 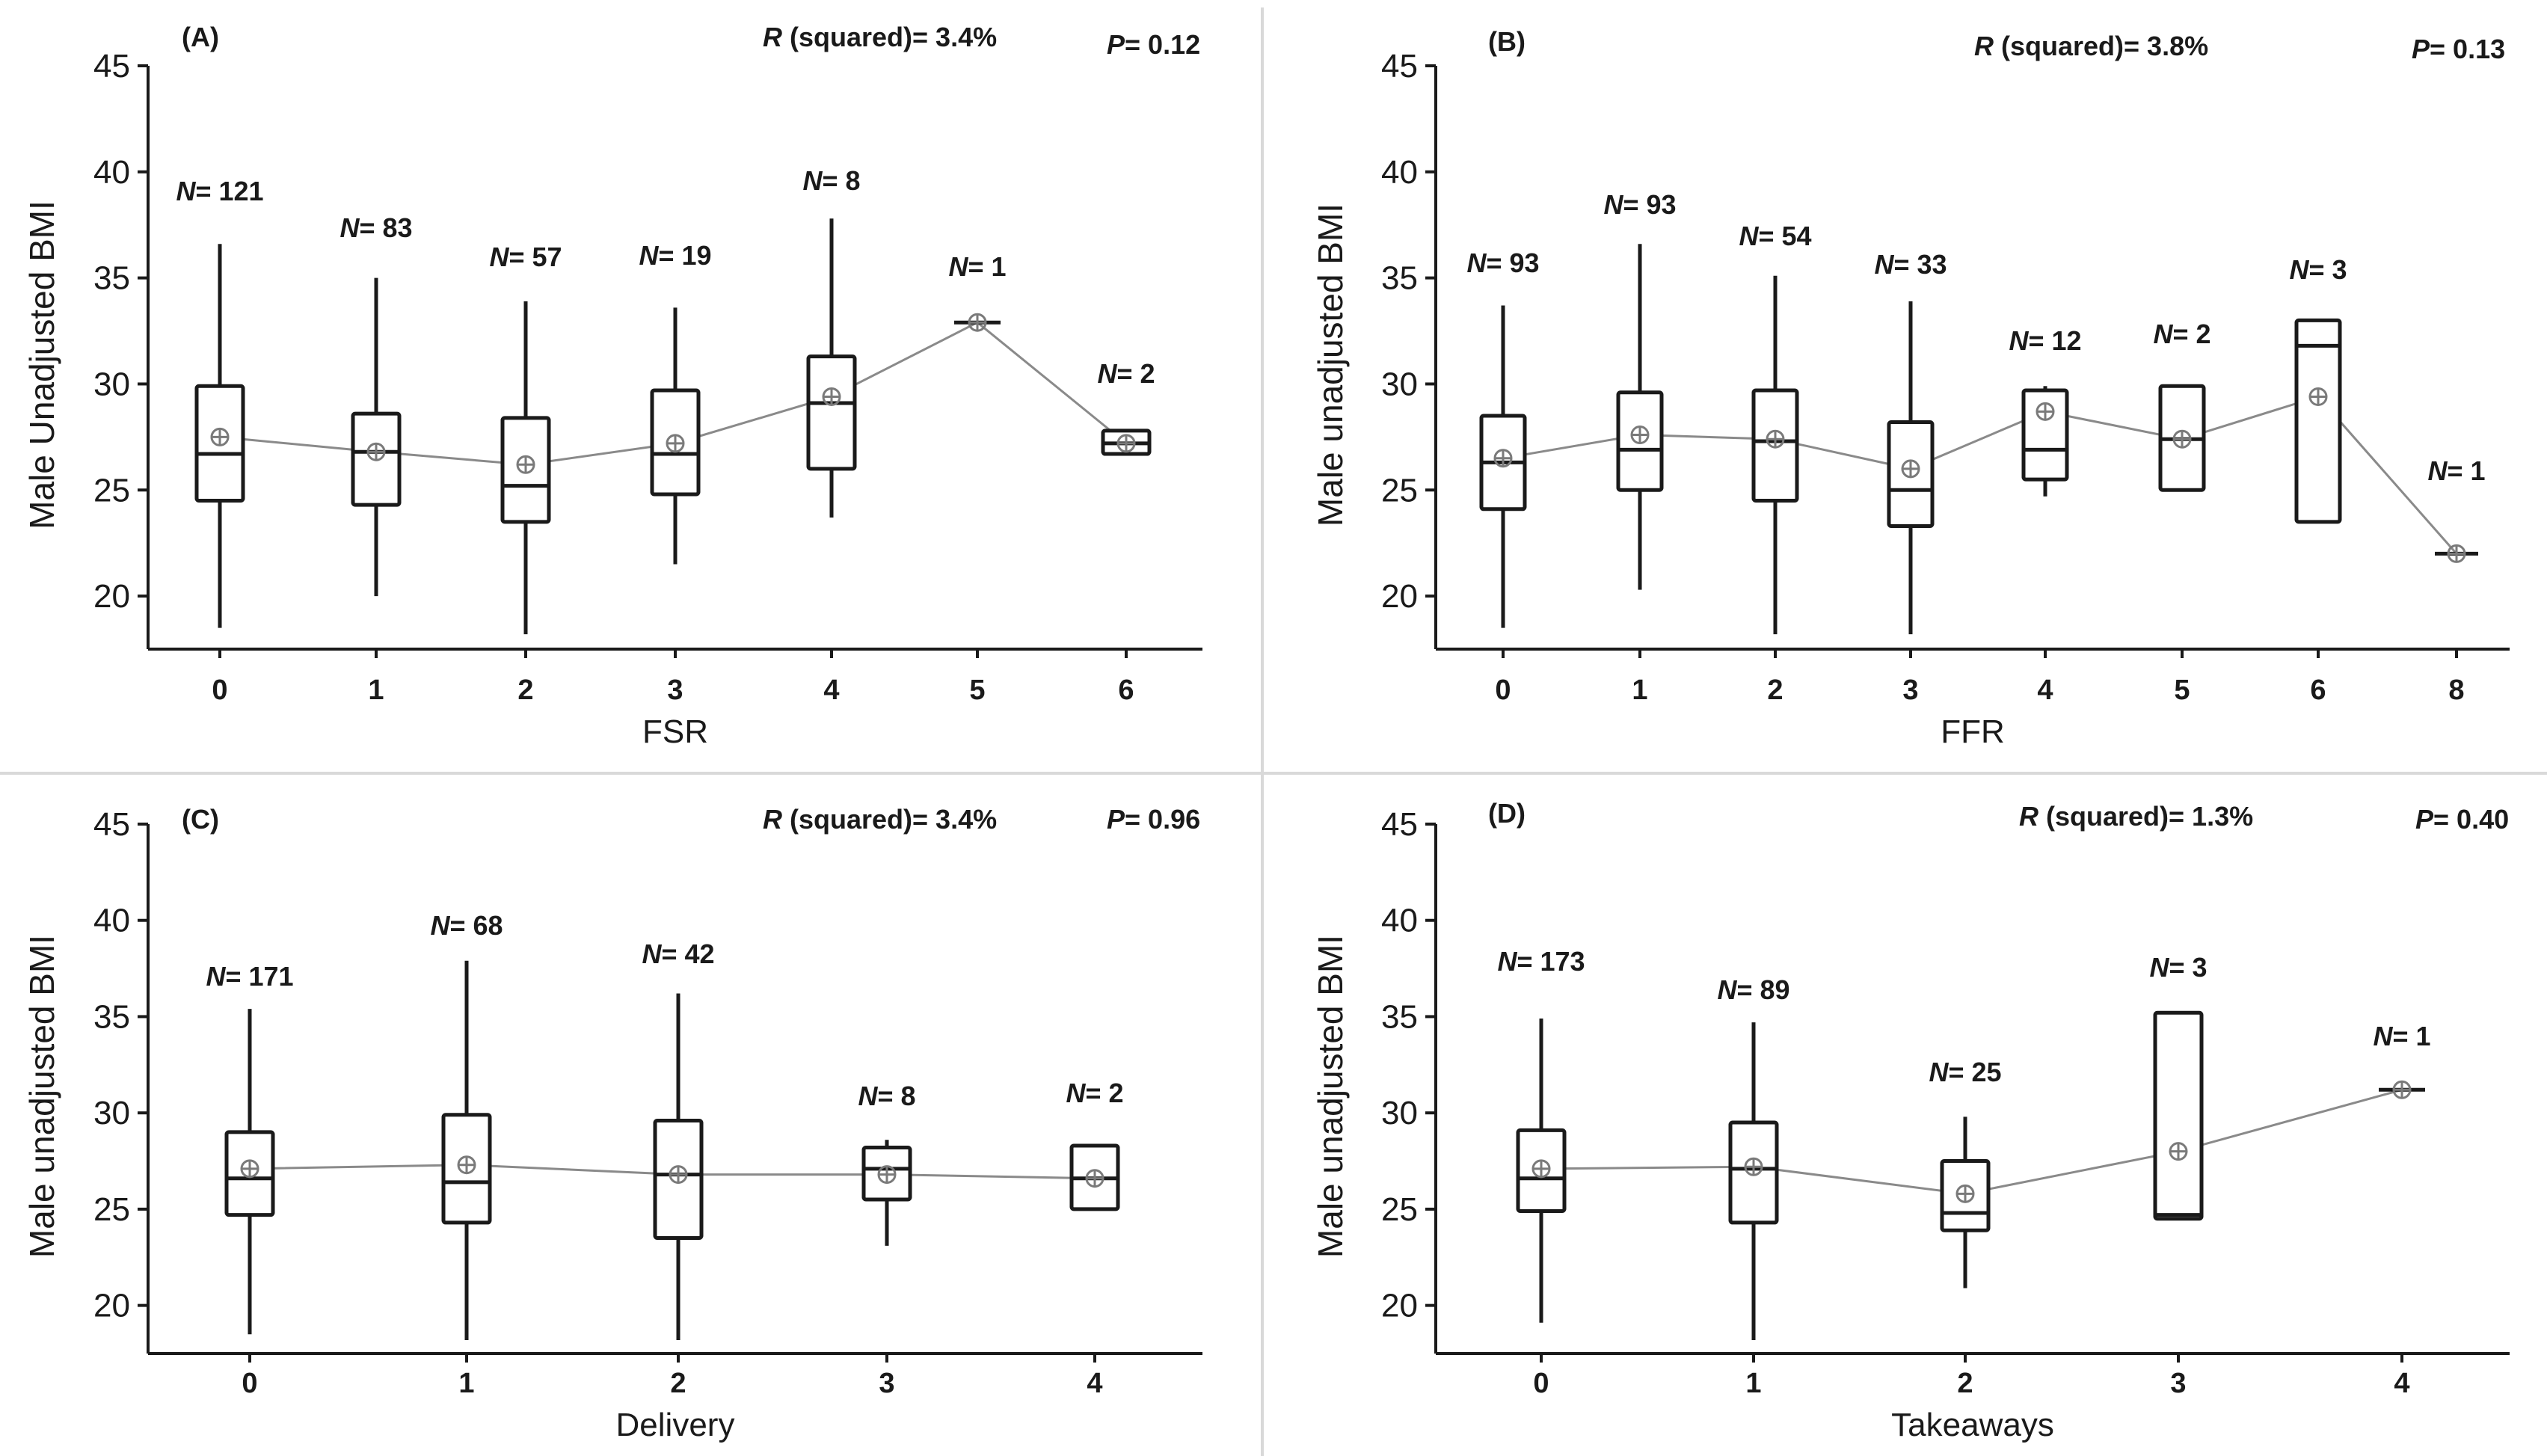 I want to click on box-0: 0 N= 93, so click(x=1502, y=477).